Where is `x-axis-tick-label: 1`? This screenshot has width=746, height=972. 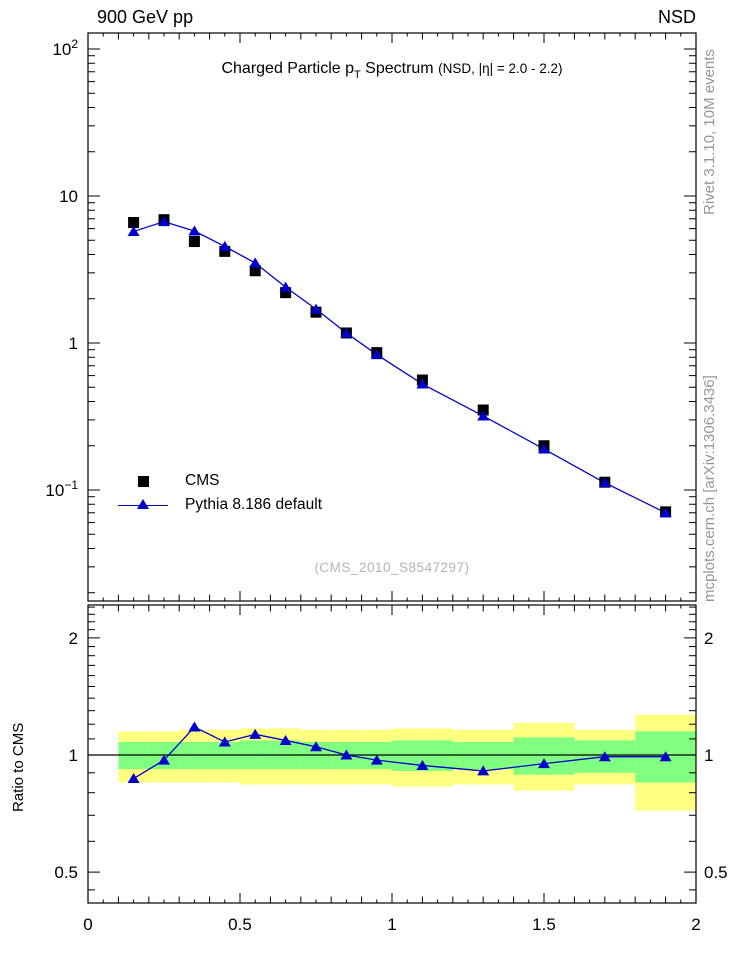 x-axis-tick-label: 1 is located at coordinates (391, 924).